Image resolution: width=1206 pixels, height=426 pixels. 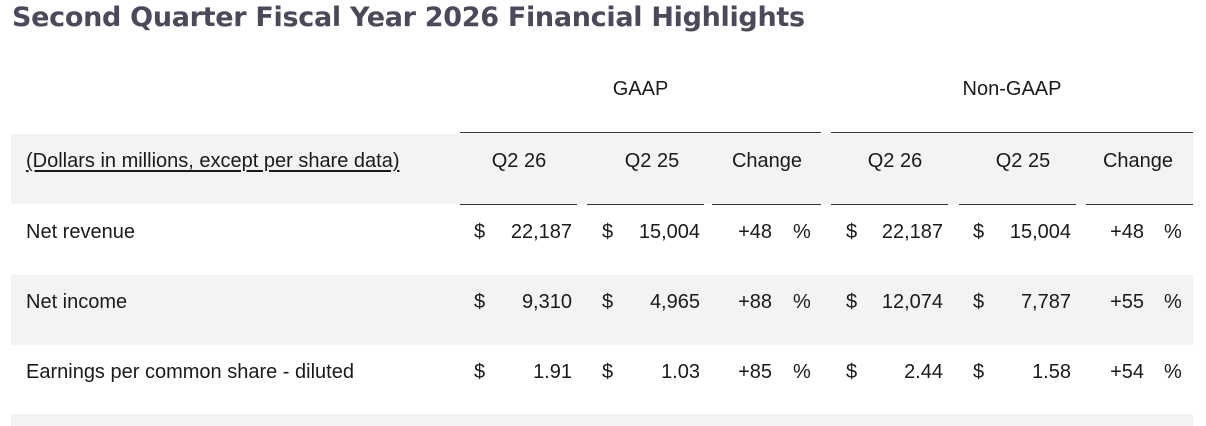 I want to click on non-gaap-q2-26-value: 12,074, so click(x=912, y=302).